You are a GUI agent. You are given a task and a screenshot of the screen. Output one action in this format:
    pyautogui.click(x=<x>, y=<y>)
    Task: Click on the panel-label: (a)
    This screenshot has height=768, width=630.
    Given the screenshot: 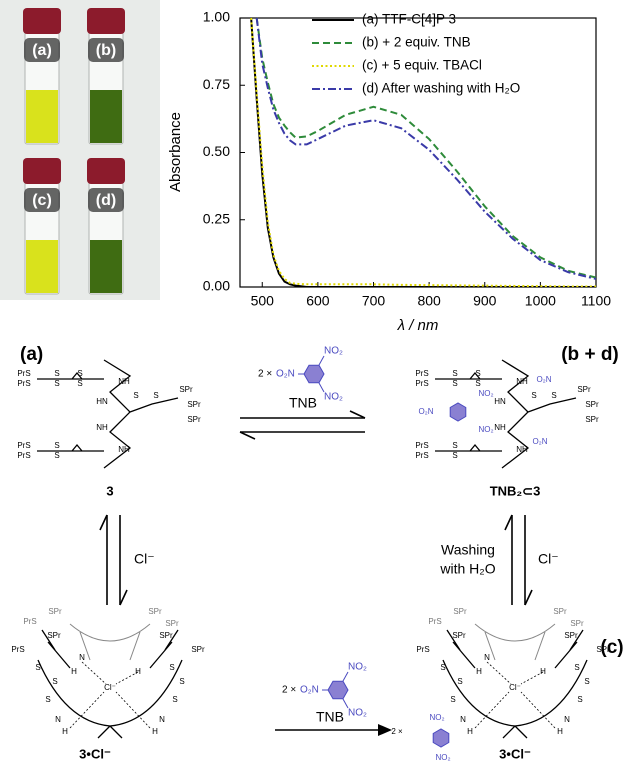 What is the action you would take?
    pyautogui.click(x=31, y=354)
    